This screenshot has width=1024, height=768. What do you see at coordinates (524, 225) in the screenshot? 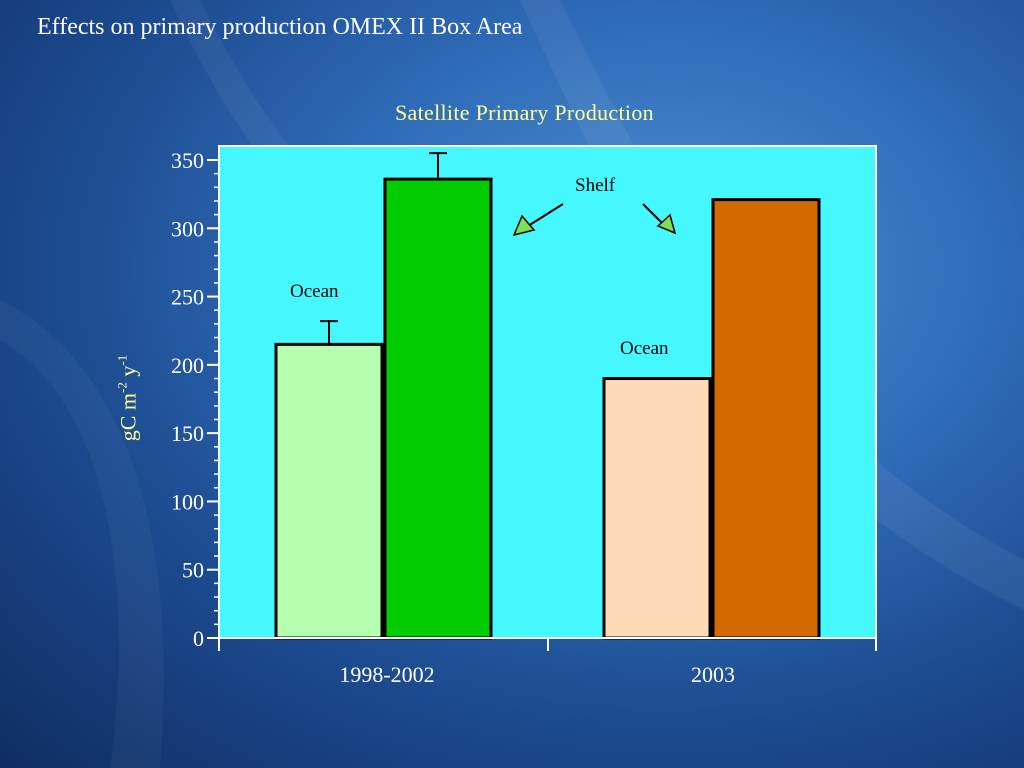
I see `shelf-arrow-left-icon` at bounding box center [524, 225].